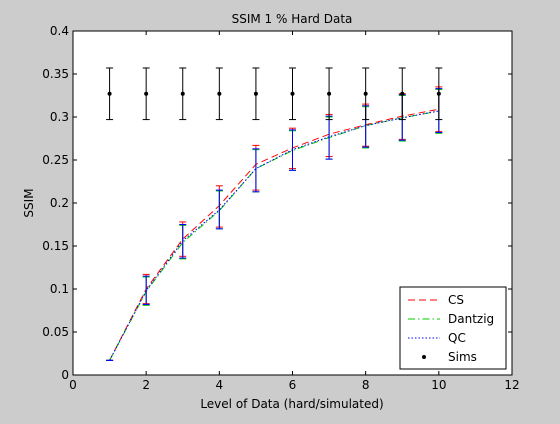 The image size is (560, 424). What do you see at coordinates (456, 300) in the screenshot?
I see `legend-label: CS` at bounding box center [456, 300].